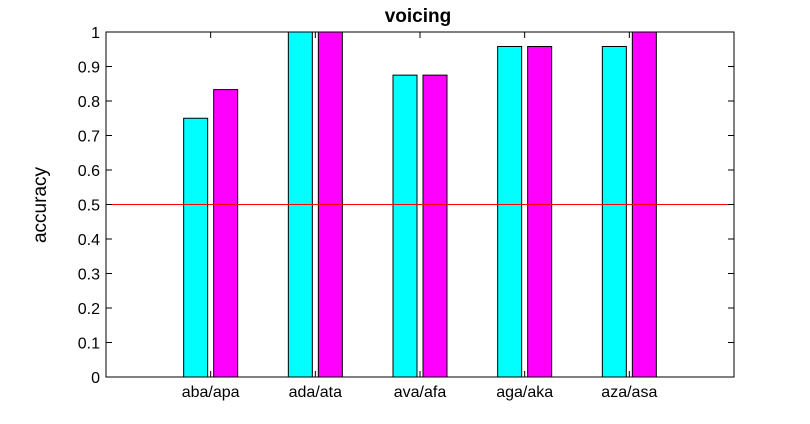 The width and height of the screenshot is (810, 424). I want to click on y-tick-label-5: 0.5, so click(89, 206).